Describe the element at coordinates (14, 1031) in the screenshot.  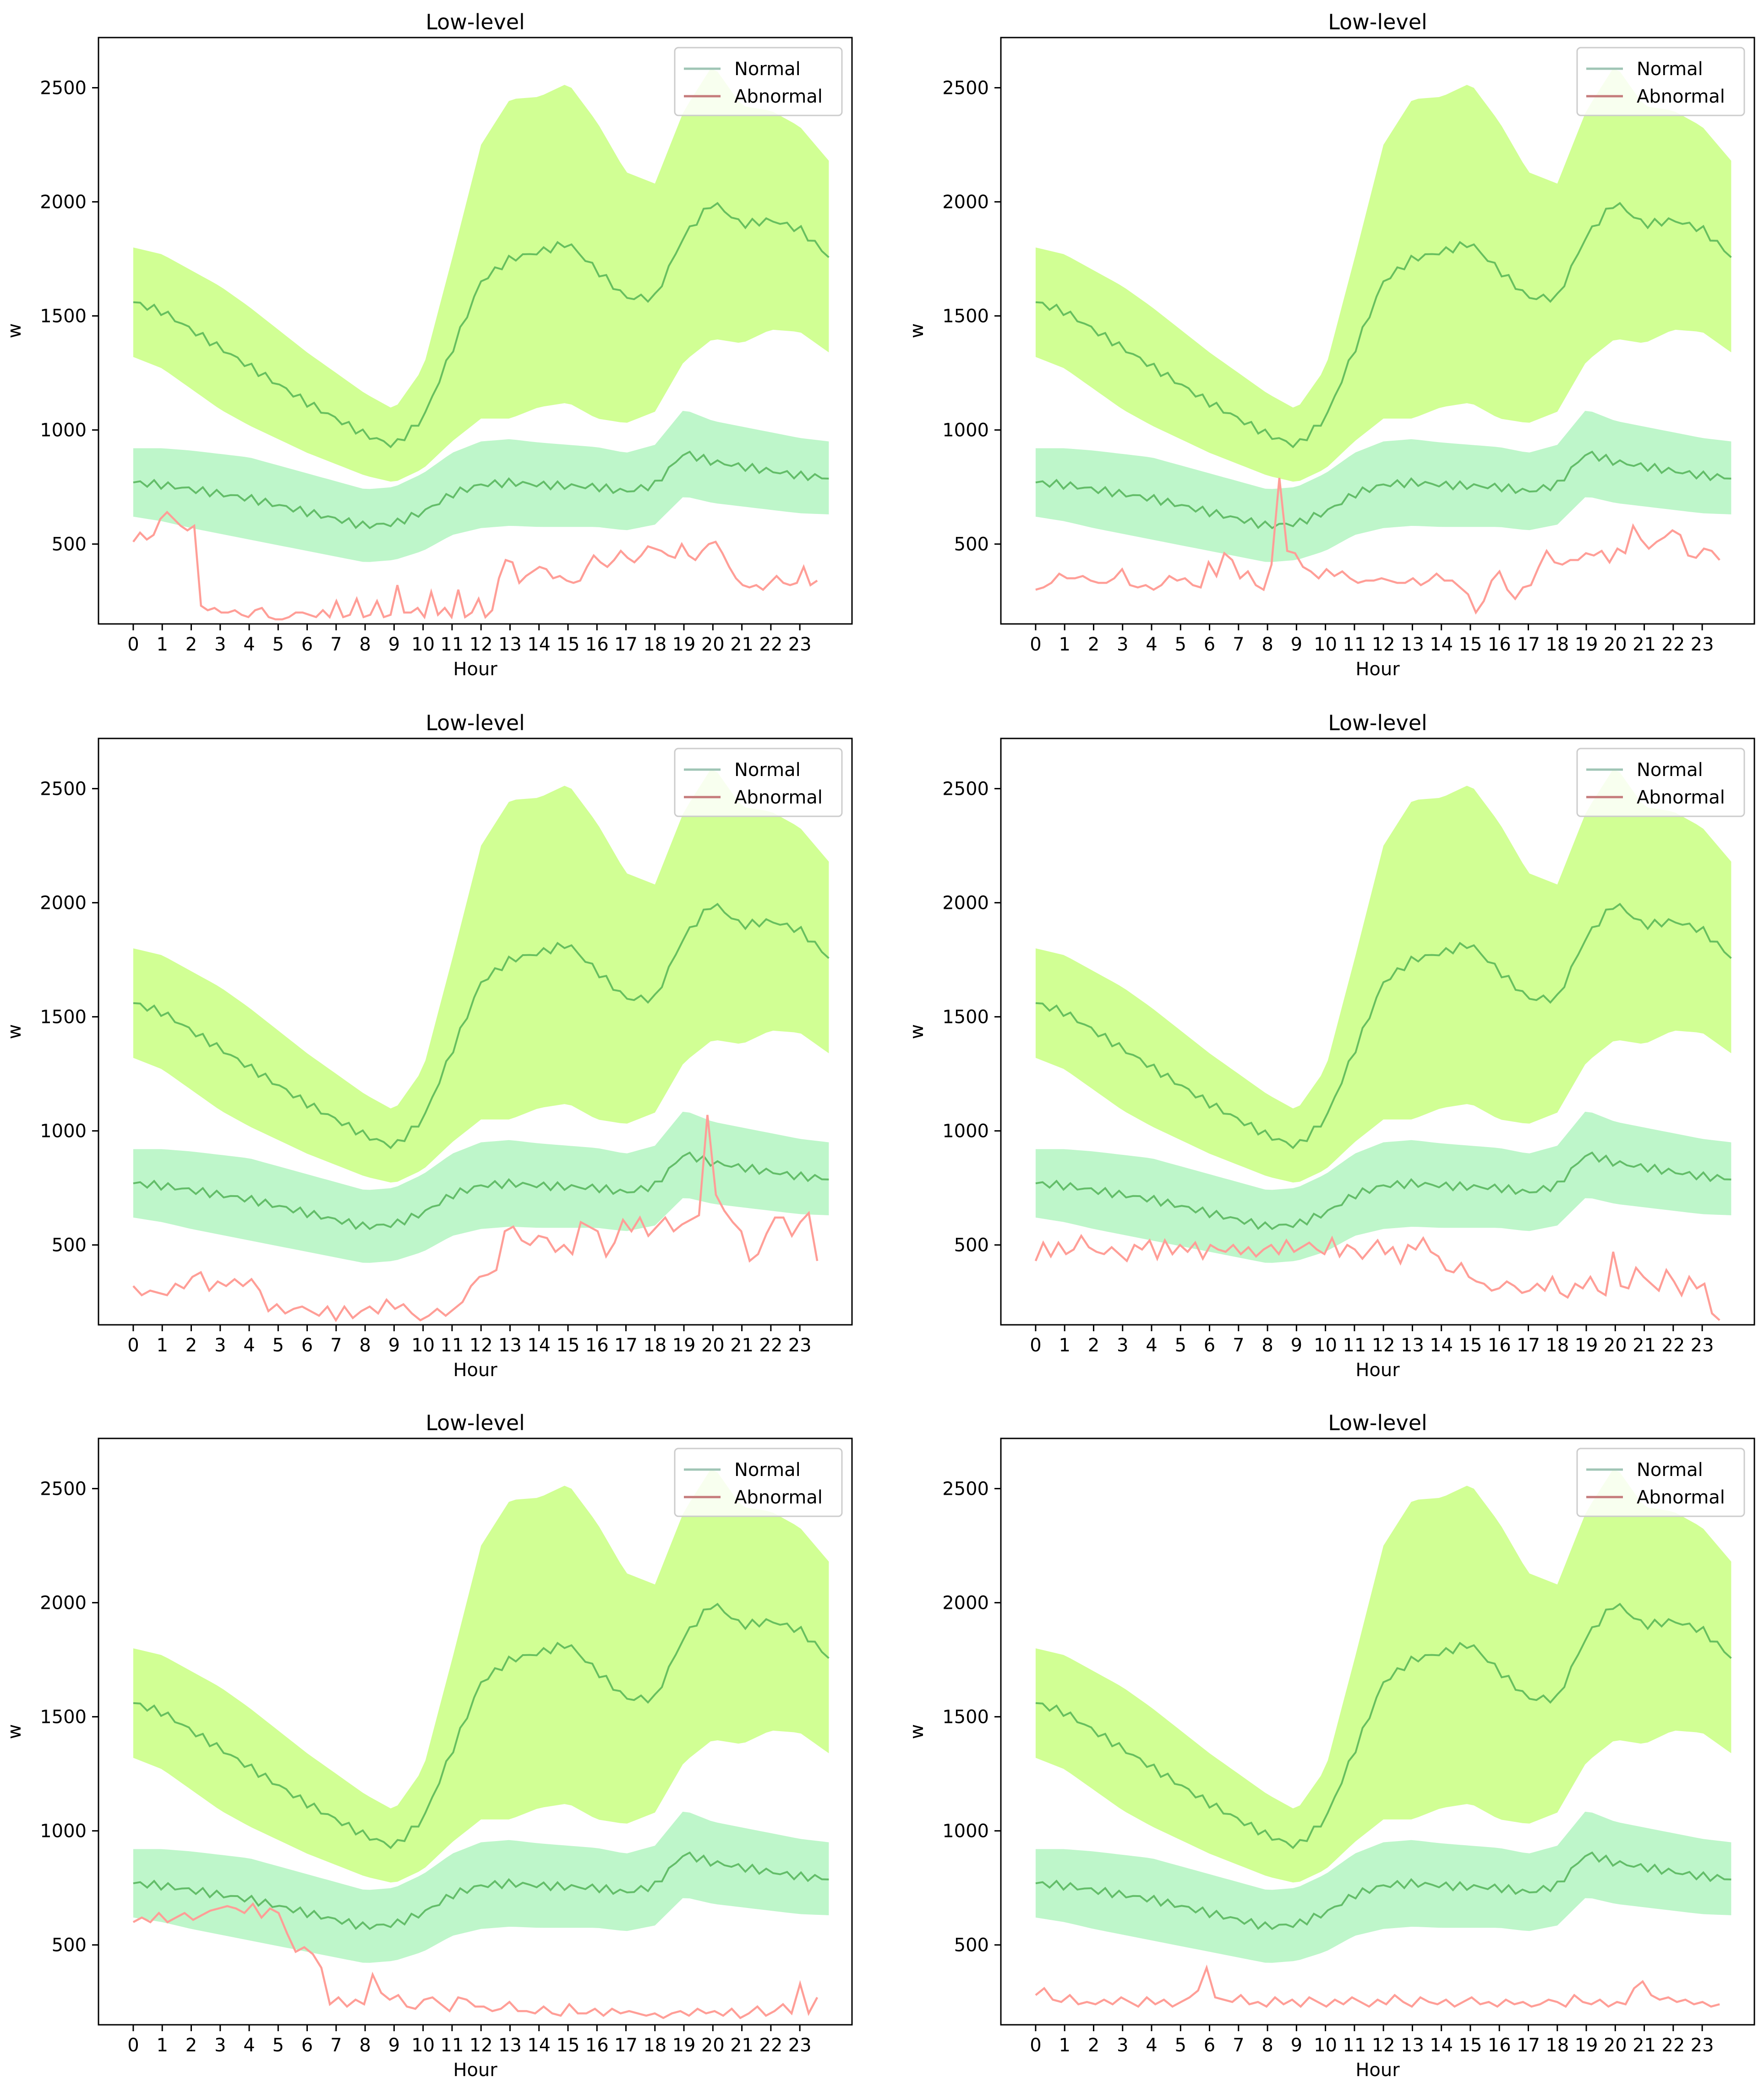
I see `y-axis-label: w` at that location.